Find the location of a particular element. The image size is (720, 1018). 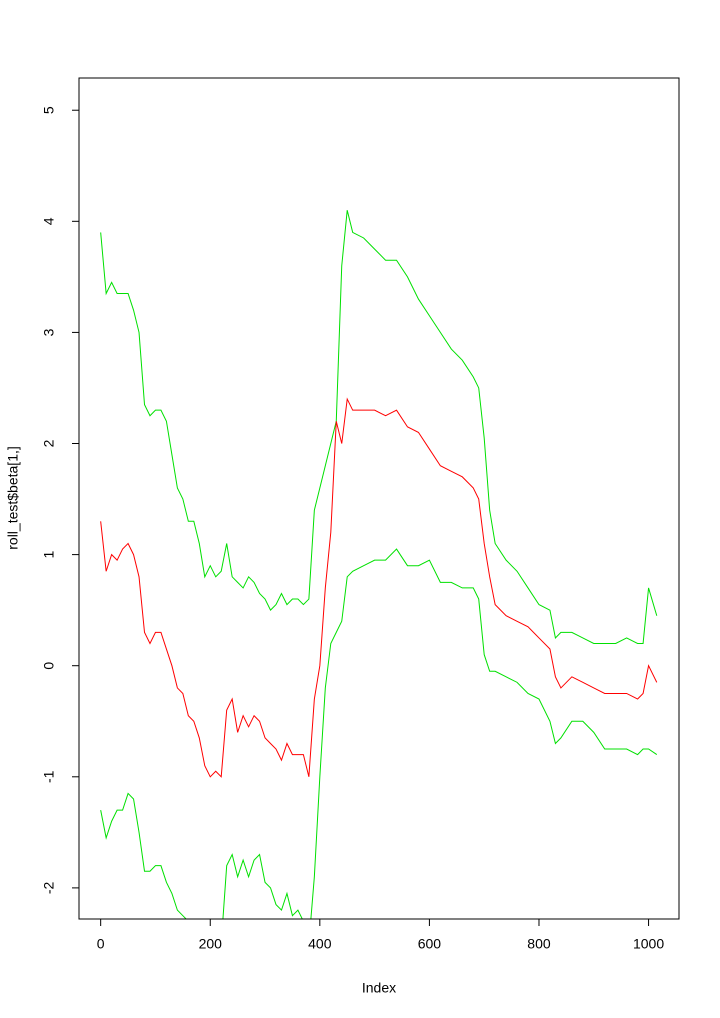

y-tick-label: 4 is located at coordinates (49, 221).